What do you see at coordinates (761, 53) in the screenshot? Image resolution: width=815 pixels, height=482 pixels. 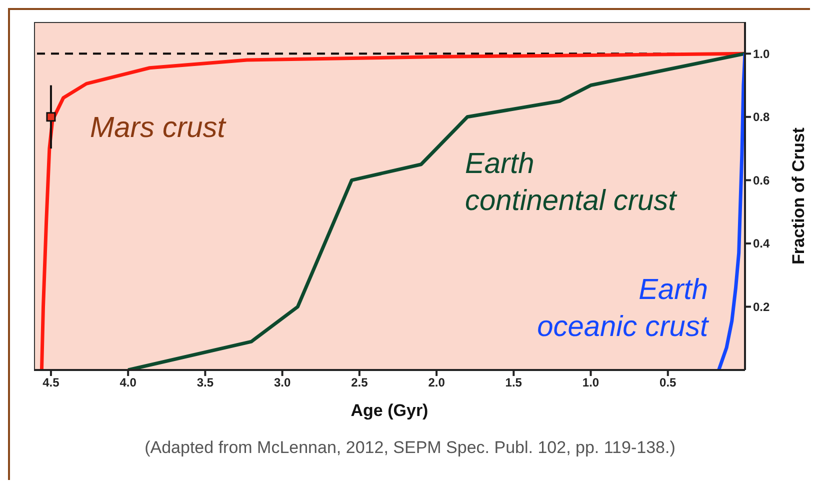 I see `y-tick-label: 1.0` at bounding box center [761, 53].